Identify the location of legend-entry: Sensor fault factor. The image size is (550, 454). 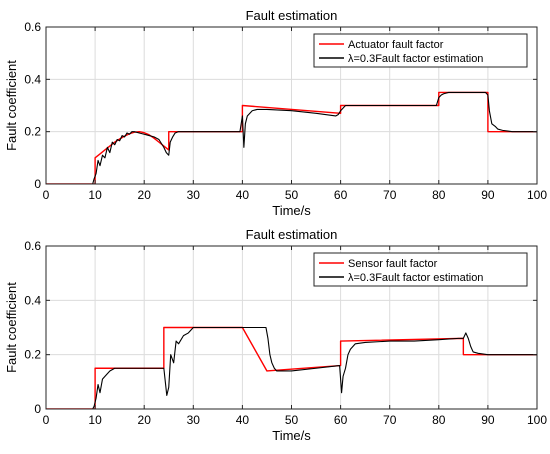
(393, 264).